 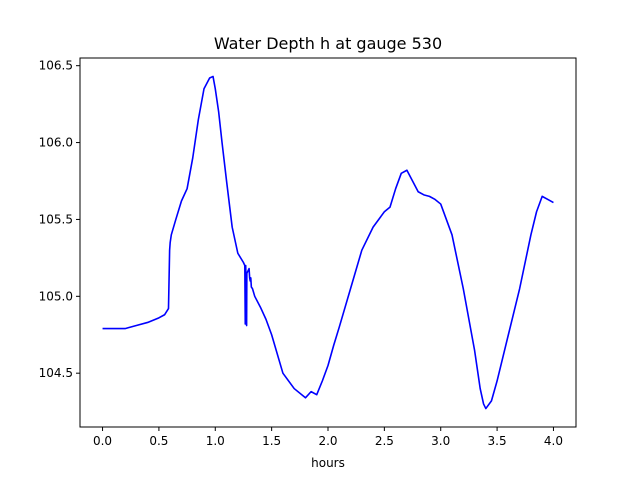 I want to click on x-tick-label: 0.5, so click(x=158, y=441).